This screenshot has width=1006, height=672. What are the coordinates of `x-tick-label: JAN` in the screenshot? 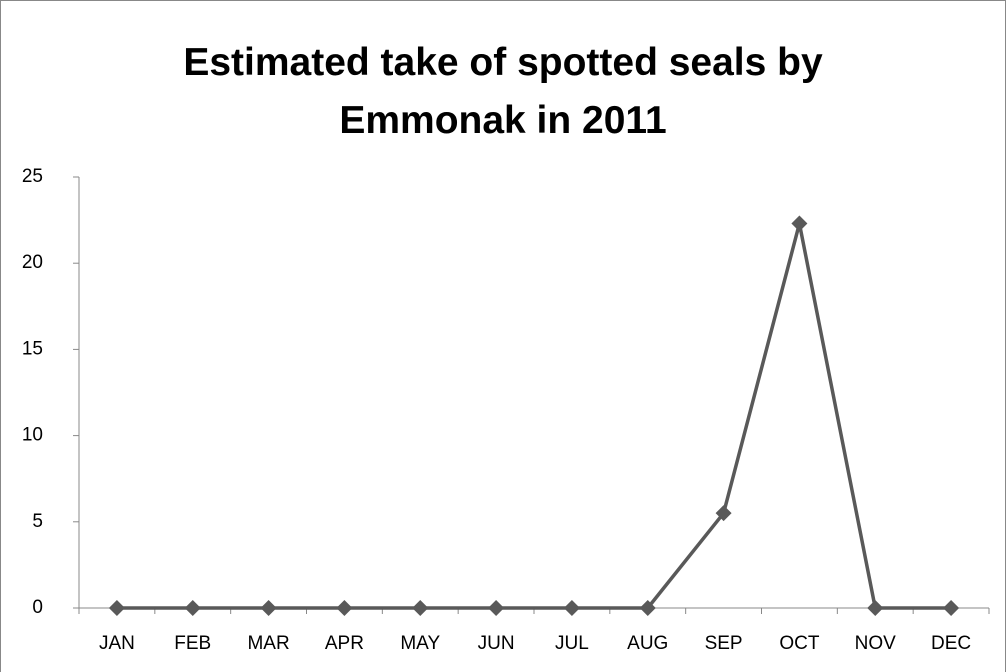 It's located at (117, 643).